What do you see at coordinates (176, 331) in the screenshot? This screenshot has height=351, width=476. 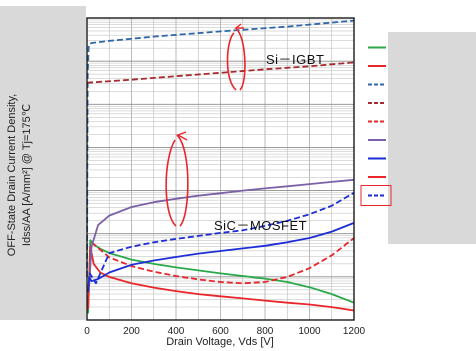 I see `x-tick-label: 400` at bounding box center [176, 331].